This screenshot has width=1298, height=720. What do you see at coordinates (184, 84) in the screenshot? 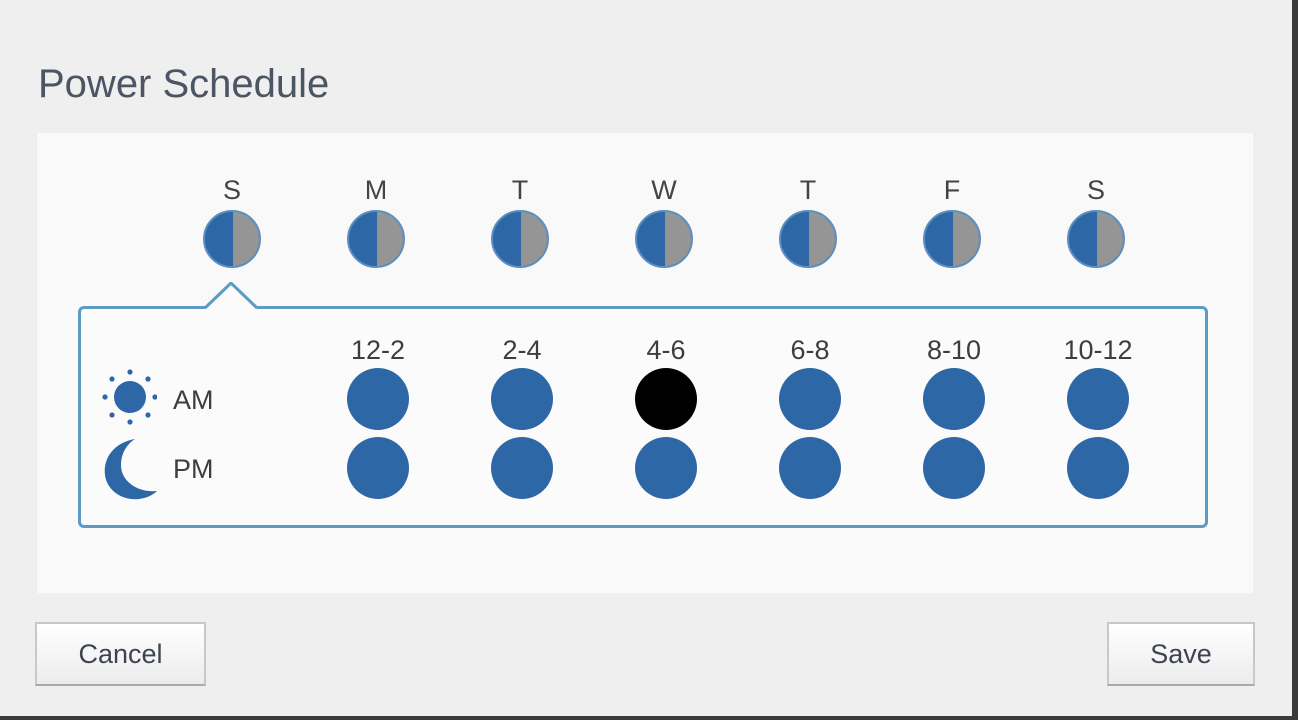
I see `dialog-title: Power Schedule` at bounding box center [184, 84].